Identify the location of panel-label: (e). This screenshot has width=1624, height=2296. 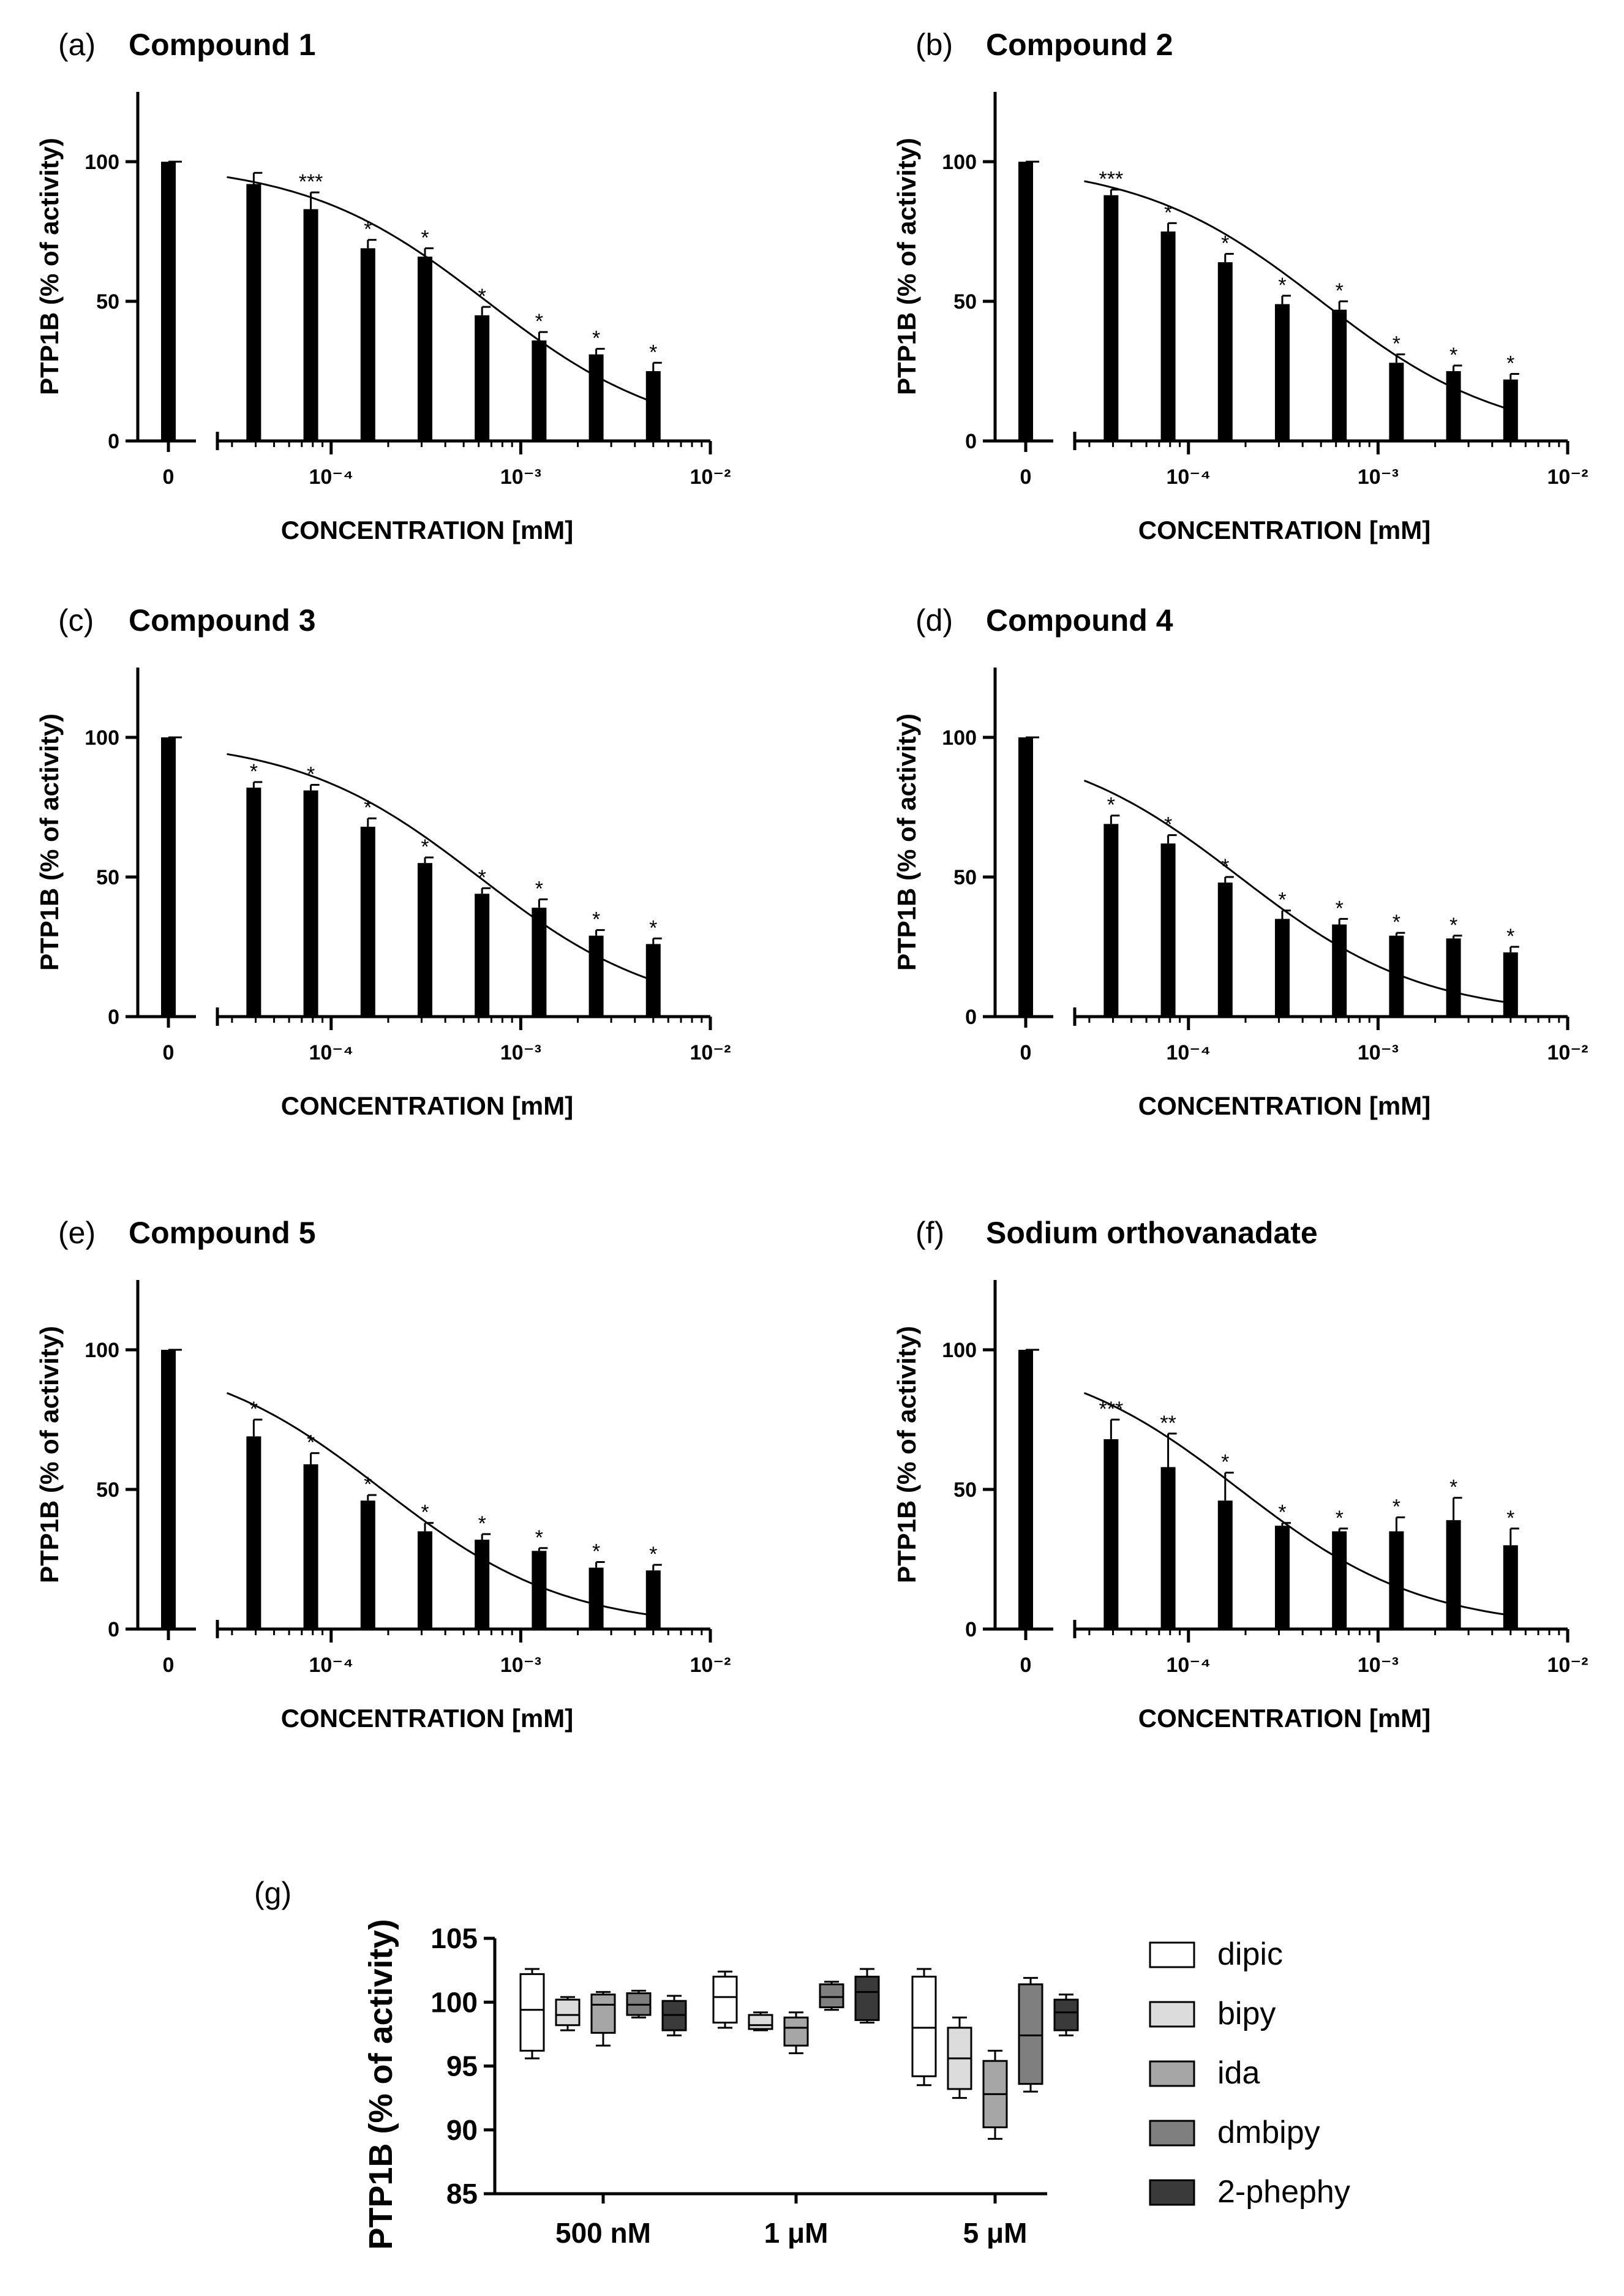
(77, 1233).